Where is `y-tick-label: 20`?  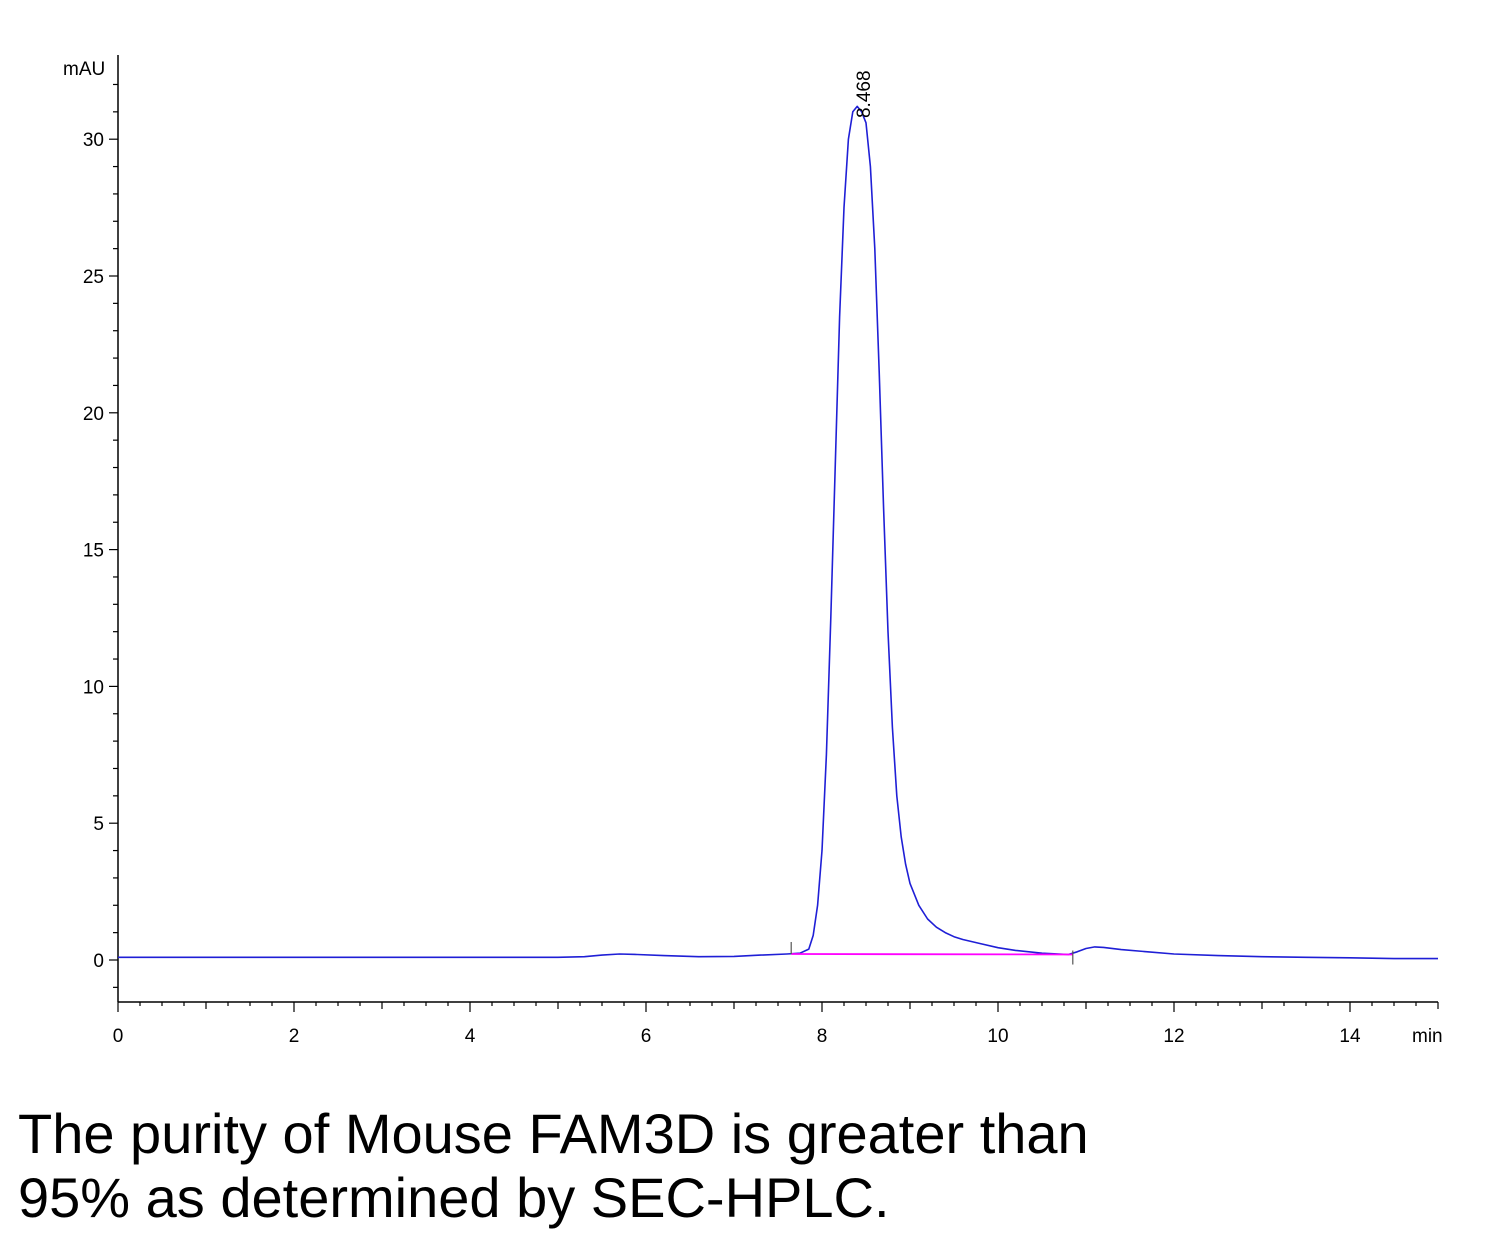 y-tick-label: 20 is located at coordinates (93, 414).